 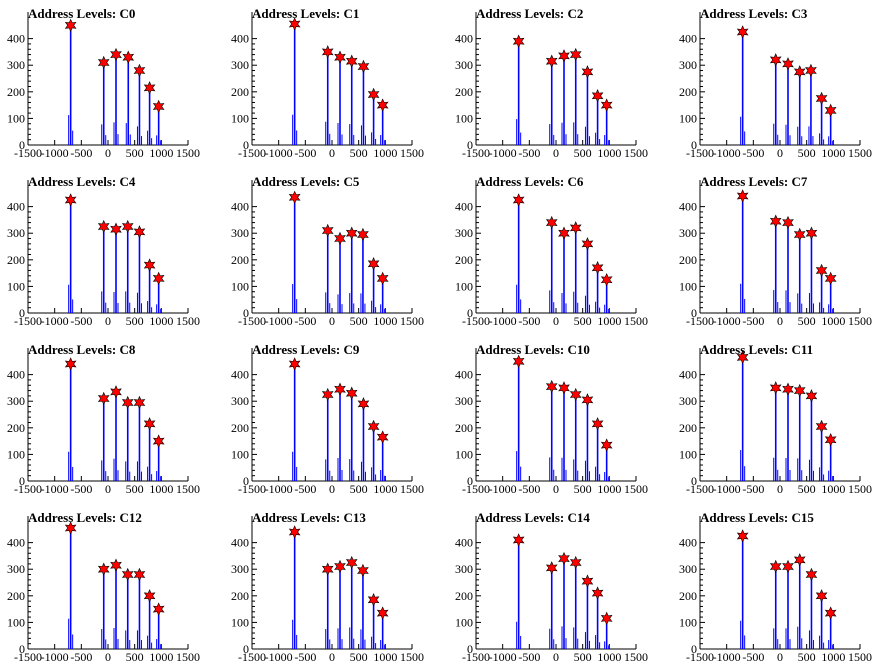 What do you see at coordinates (754, 13) in the screenshot?
I see `chart-title: Address Levels: C3` at bounding box center [754, 13].